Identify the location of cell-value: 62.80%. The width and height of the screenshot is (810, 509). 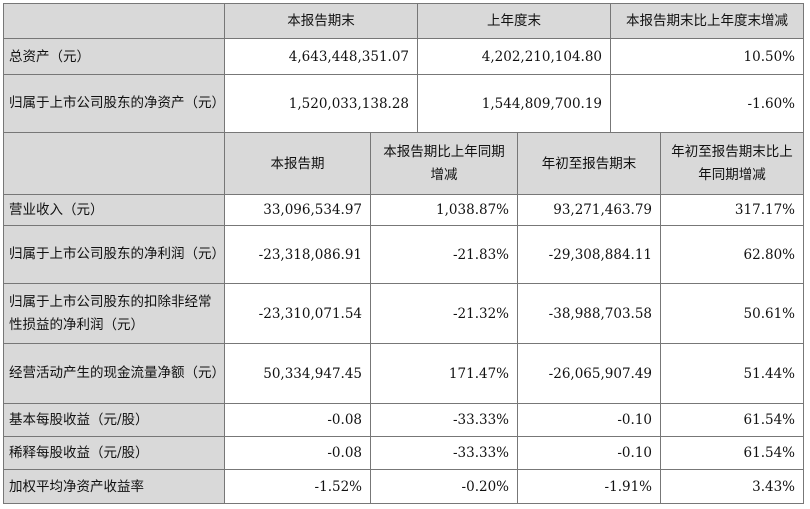
(732, 255).